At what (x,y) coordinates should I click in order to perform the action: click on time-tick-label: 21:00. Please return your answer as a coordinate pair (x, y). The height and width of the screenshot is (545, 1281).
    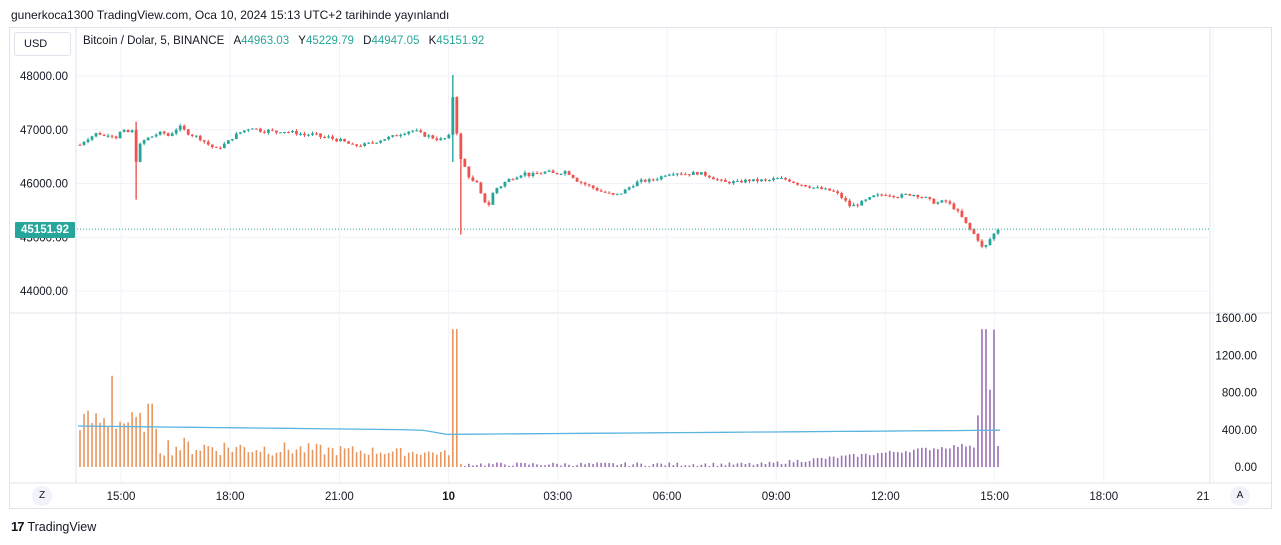
    Looking at the image, I should click on (339, 497).